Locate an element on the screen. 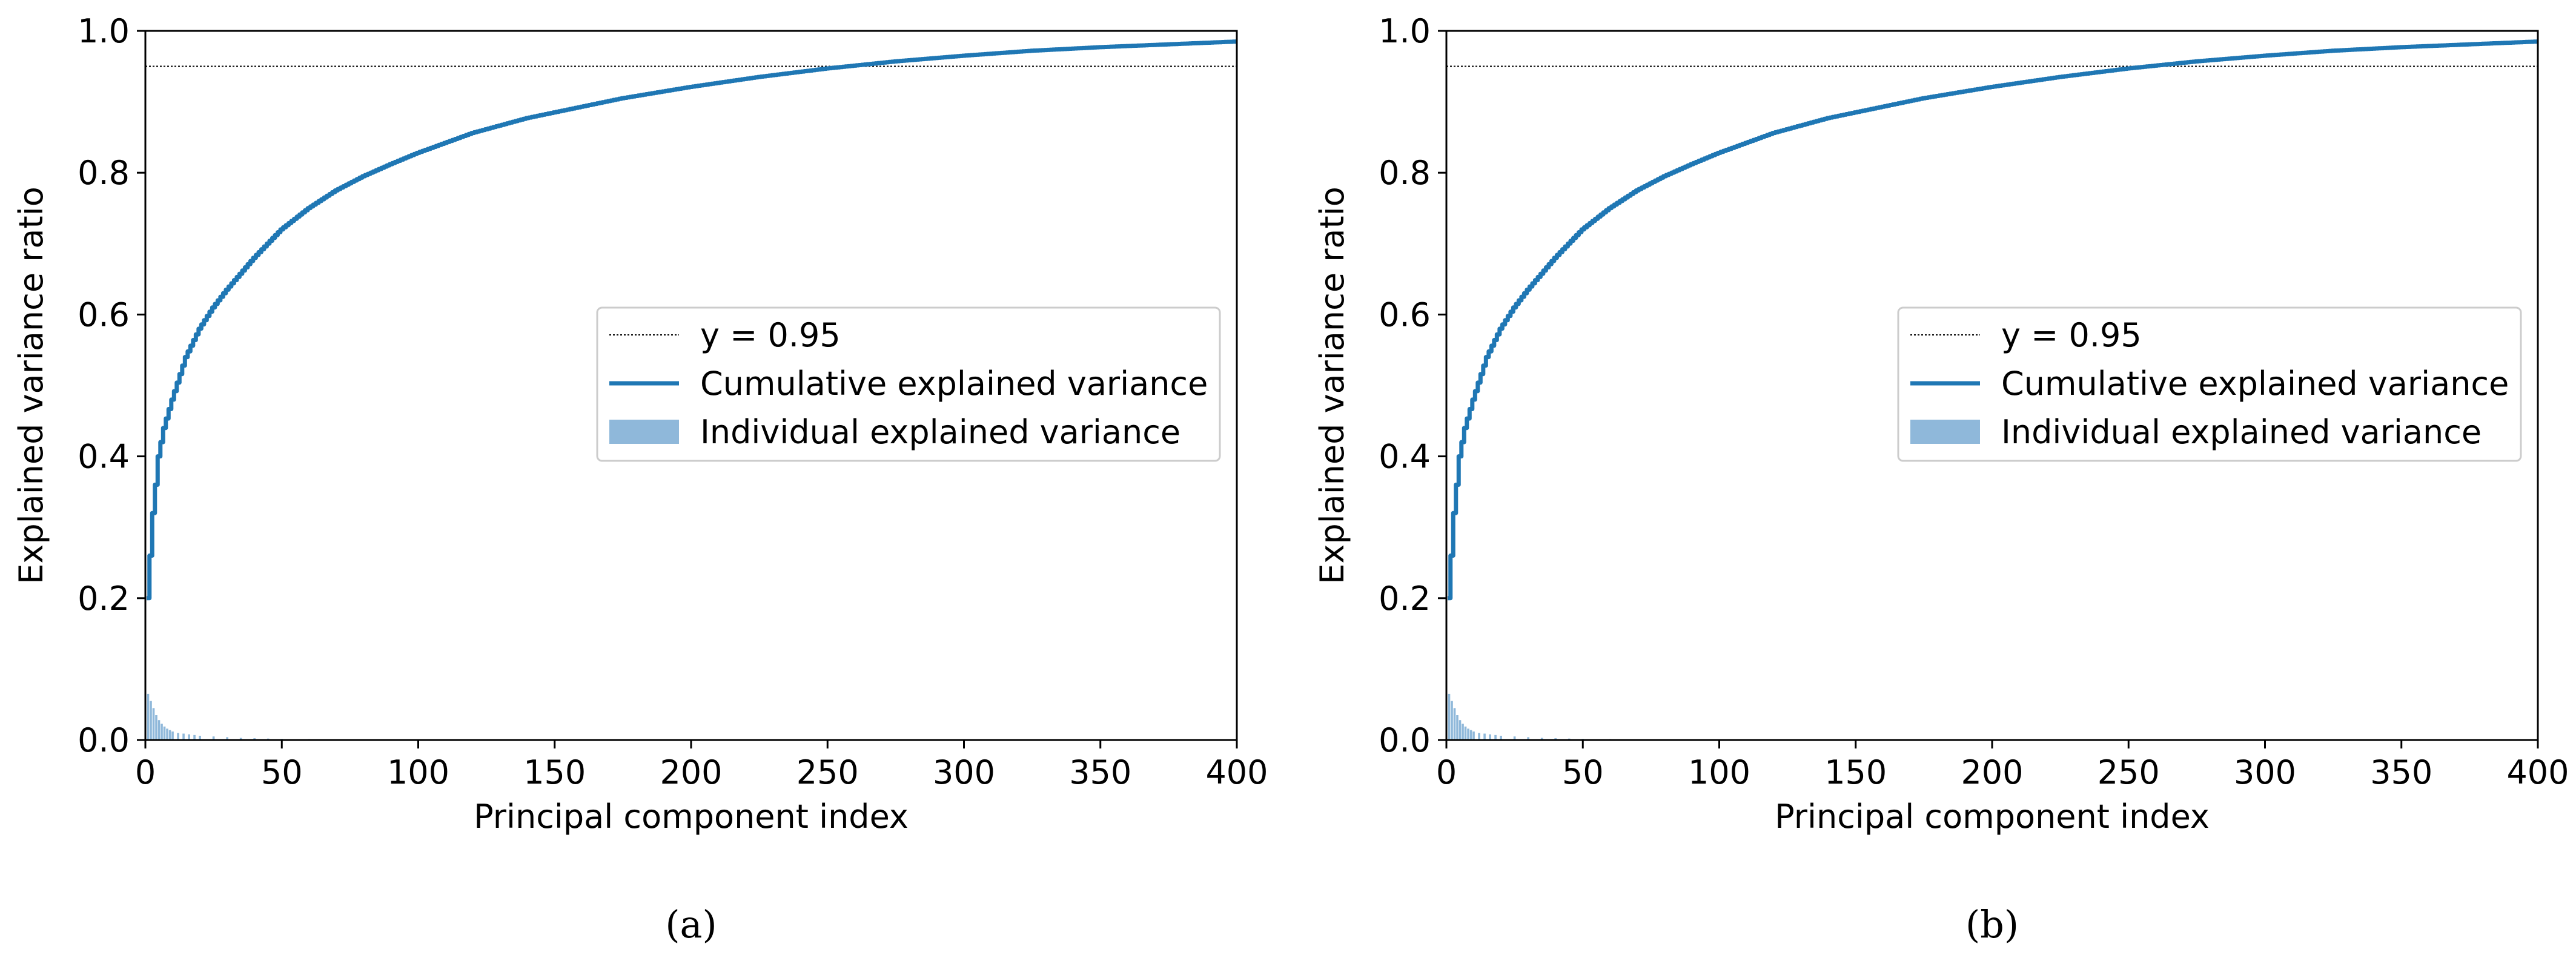  panel-caption: (a) is located at coordinates (691, 924).